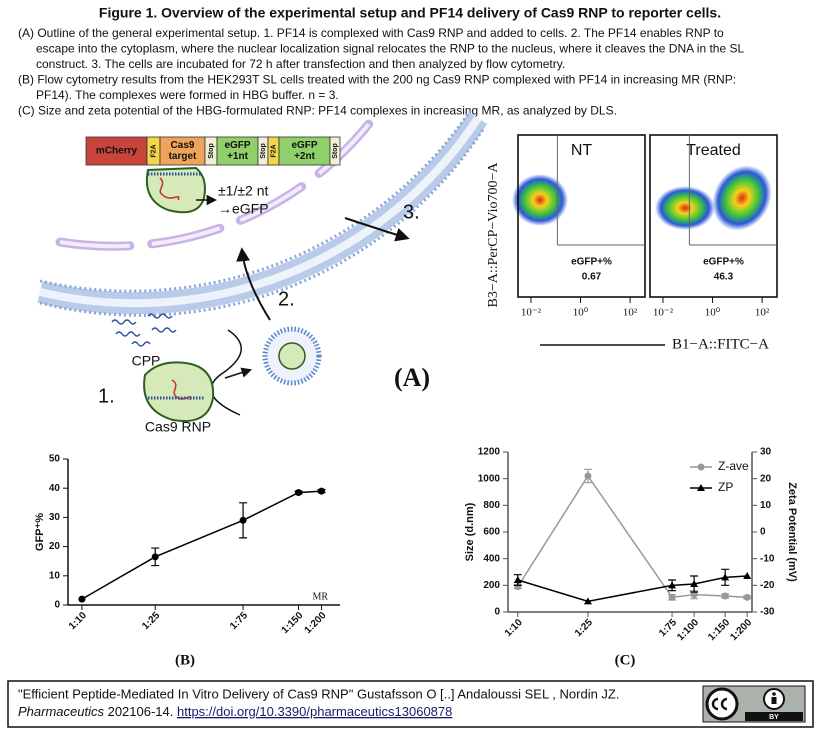 The width and height of the screenshot is (821, 733). Describe the element at coordinates (720, 344) in the screenshot. I see `x-axis-label: B1−A::FITC−A` at that location.